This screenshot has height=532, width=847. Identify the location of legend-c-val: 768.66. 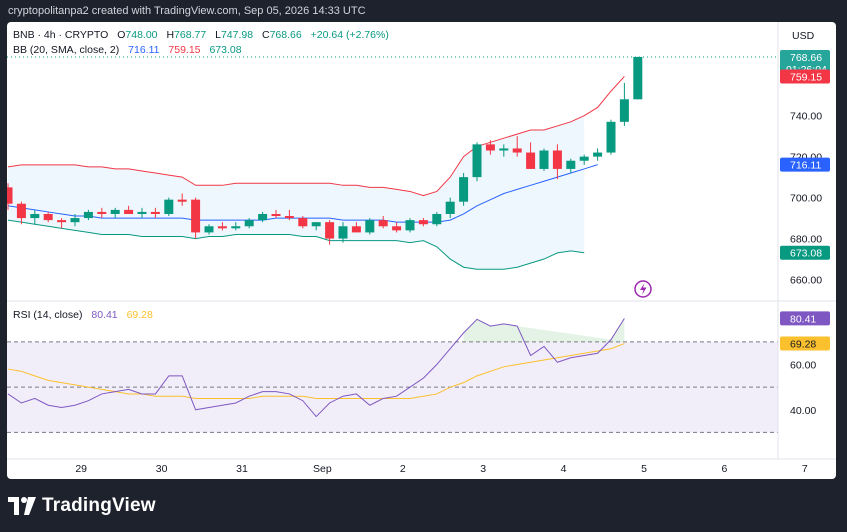
(286, 35).